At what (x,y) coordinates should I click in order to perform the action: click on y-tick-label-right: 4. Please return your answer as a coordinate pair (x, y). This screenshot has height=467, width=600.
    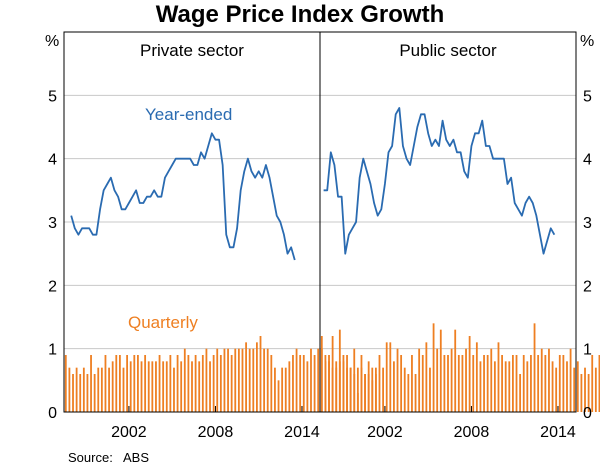
    Looking at the image, I should click on (587, 160).